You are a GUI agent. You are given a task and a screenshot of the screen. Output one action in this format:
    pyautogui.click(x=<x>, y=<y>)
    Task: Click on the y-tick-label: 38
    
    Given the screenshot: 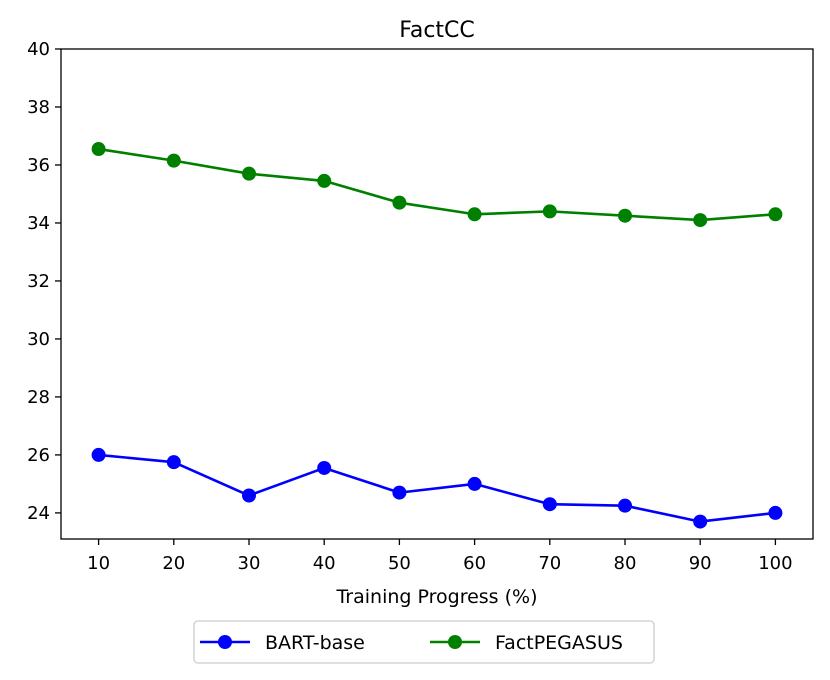 What is the action you would take?
    pyautogui.click(x=38, y=107)
    